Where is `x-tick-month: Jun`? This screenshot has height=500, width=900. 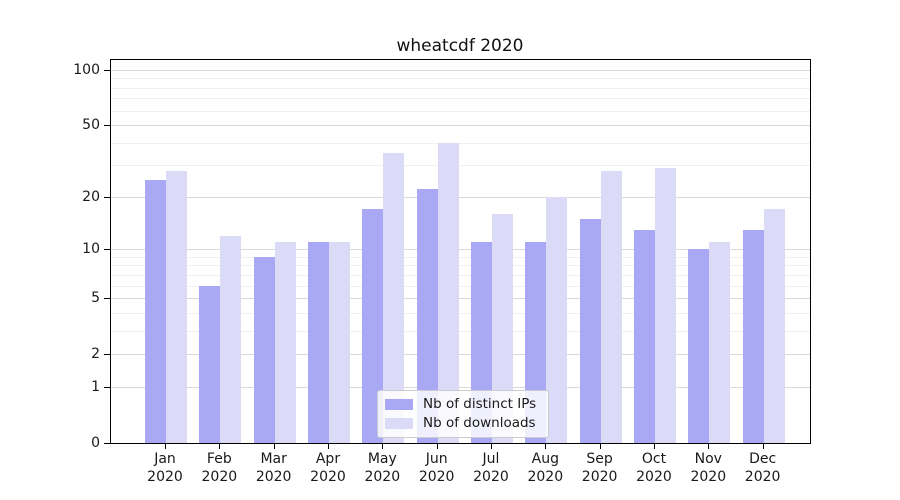 x-tick-month: Jun is located at coordinates (436, 459).